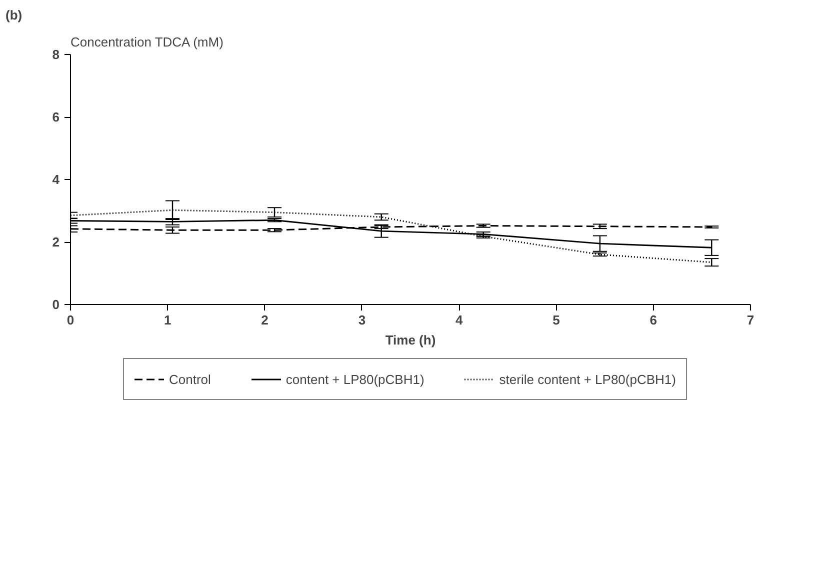 This screenshot has width=827, height=566. What do you see at coordinates (459, 320) in the screenshot?
I see `x-tick-label: 4` at bounding box center [459, 320].